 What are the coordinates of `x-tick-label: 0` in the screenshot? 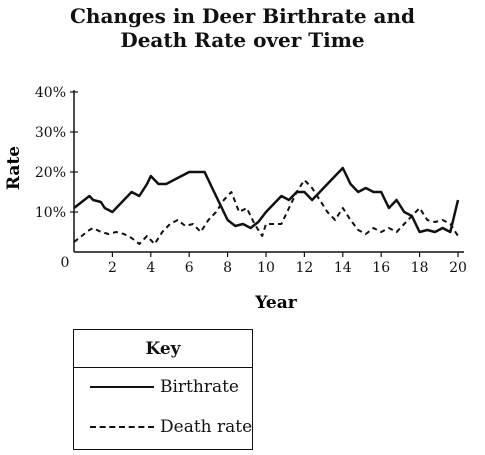 It's located at (65, 263).